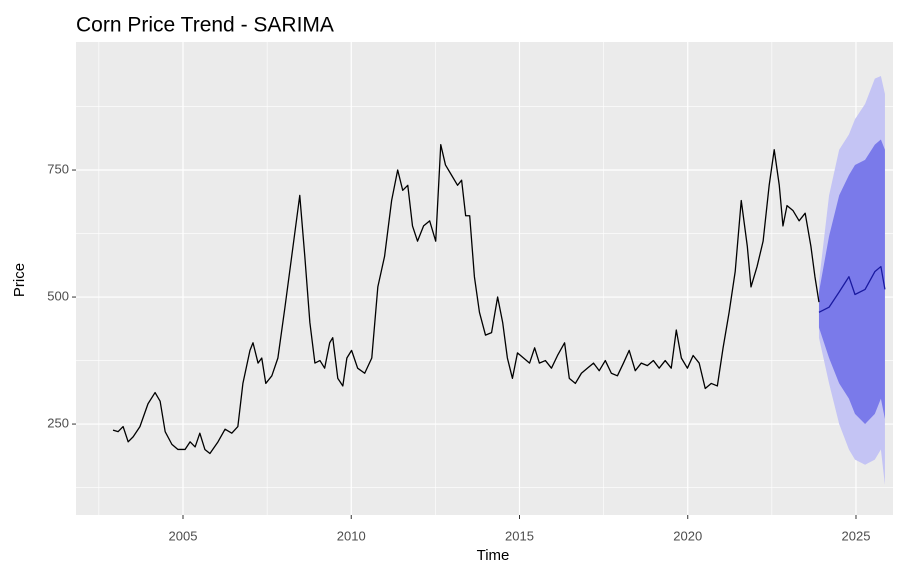 The height and width of the screenshot is (568, 913). What do you see at coordinates (205, 25) in the screenshot?
I see `chart-title: Corn Price Trend - SARIMA` at bounding box center [205, 25].